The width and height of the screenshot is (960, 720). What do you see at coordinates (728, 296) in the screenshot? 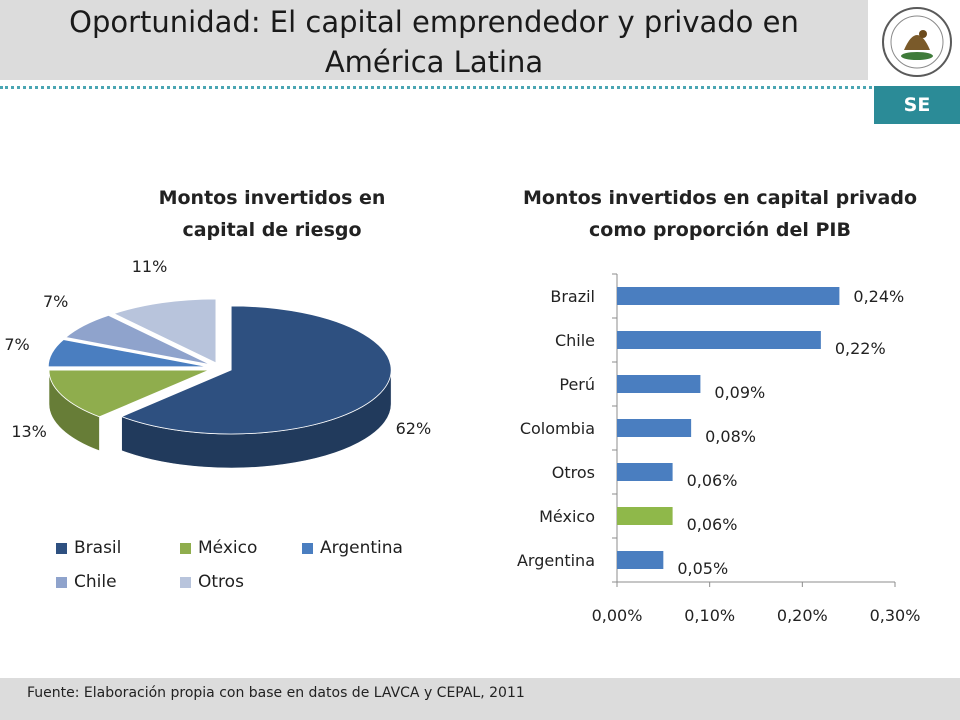
I see `bar-brazil` at bounding box center [728, 296].